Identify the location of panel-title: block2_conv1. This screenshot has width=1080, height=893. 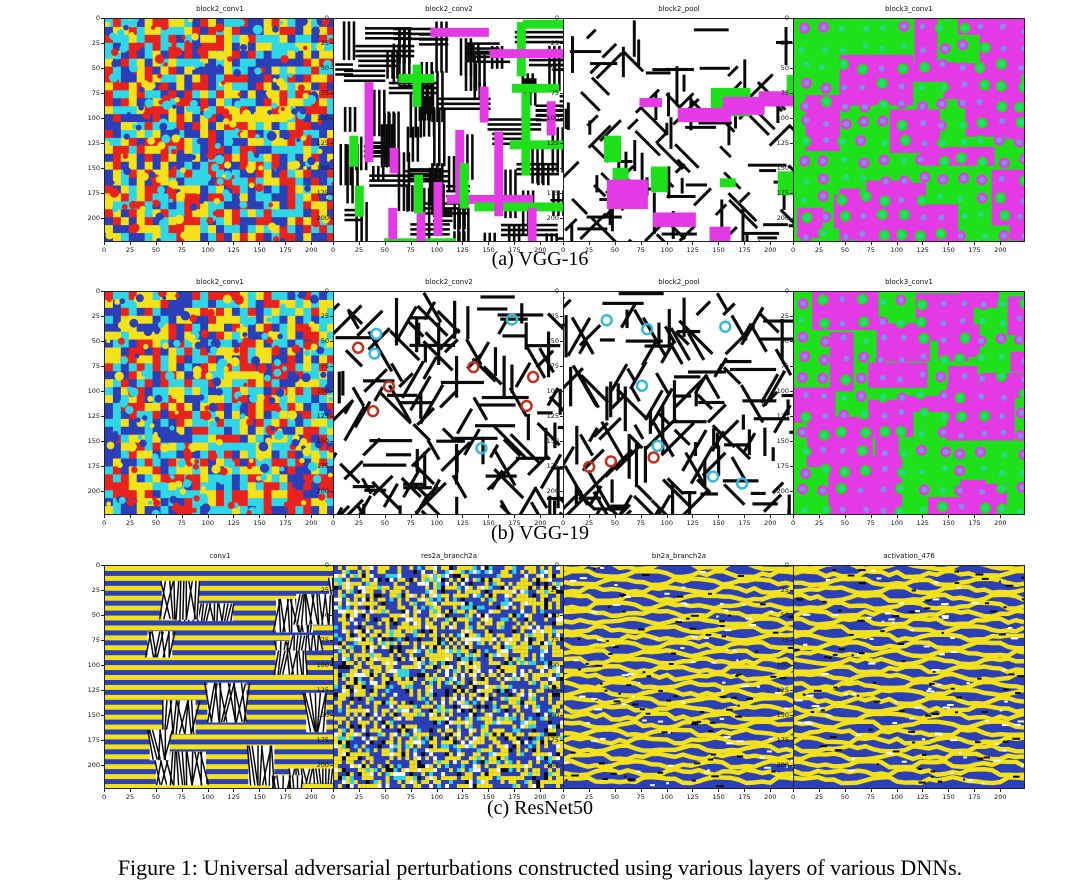
(220, 282).